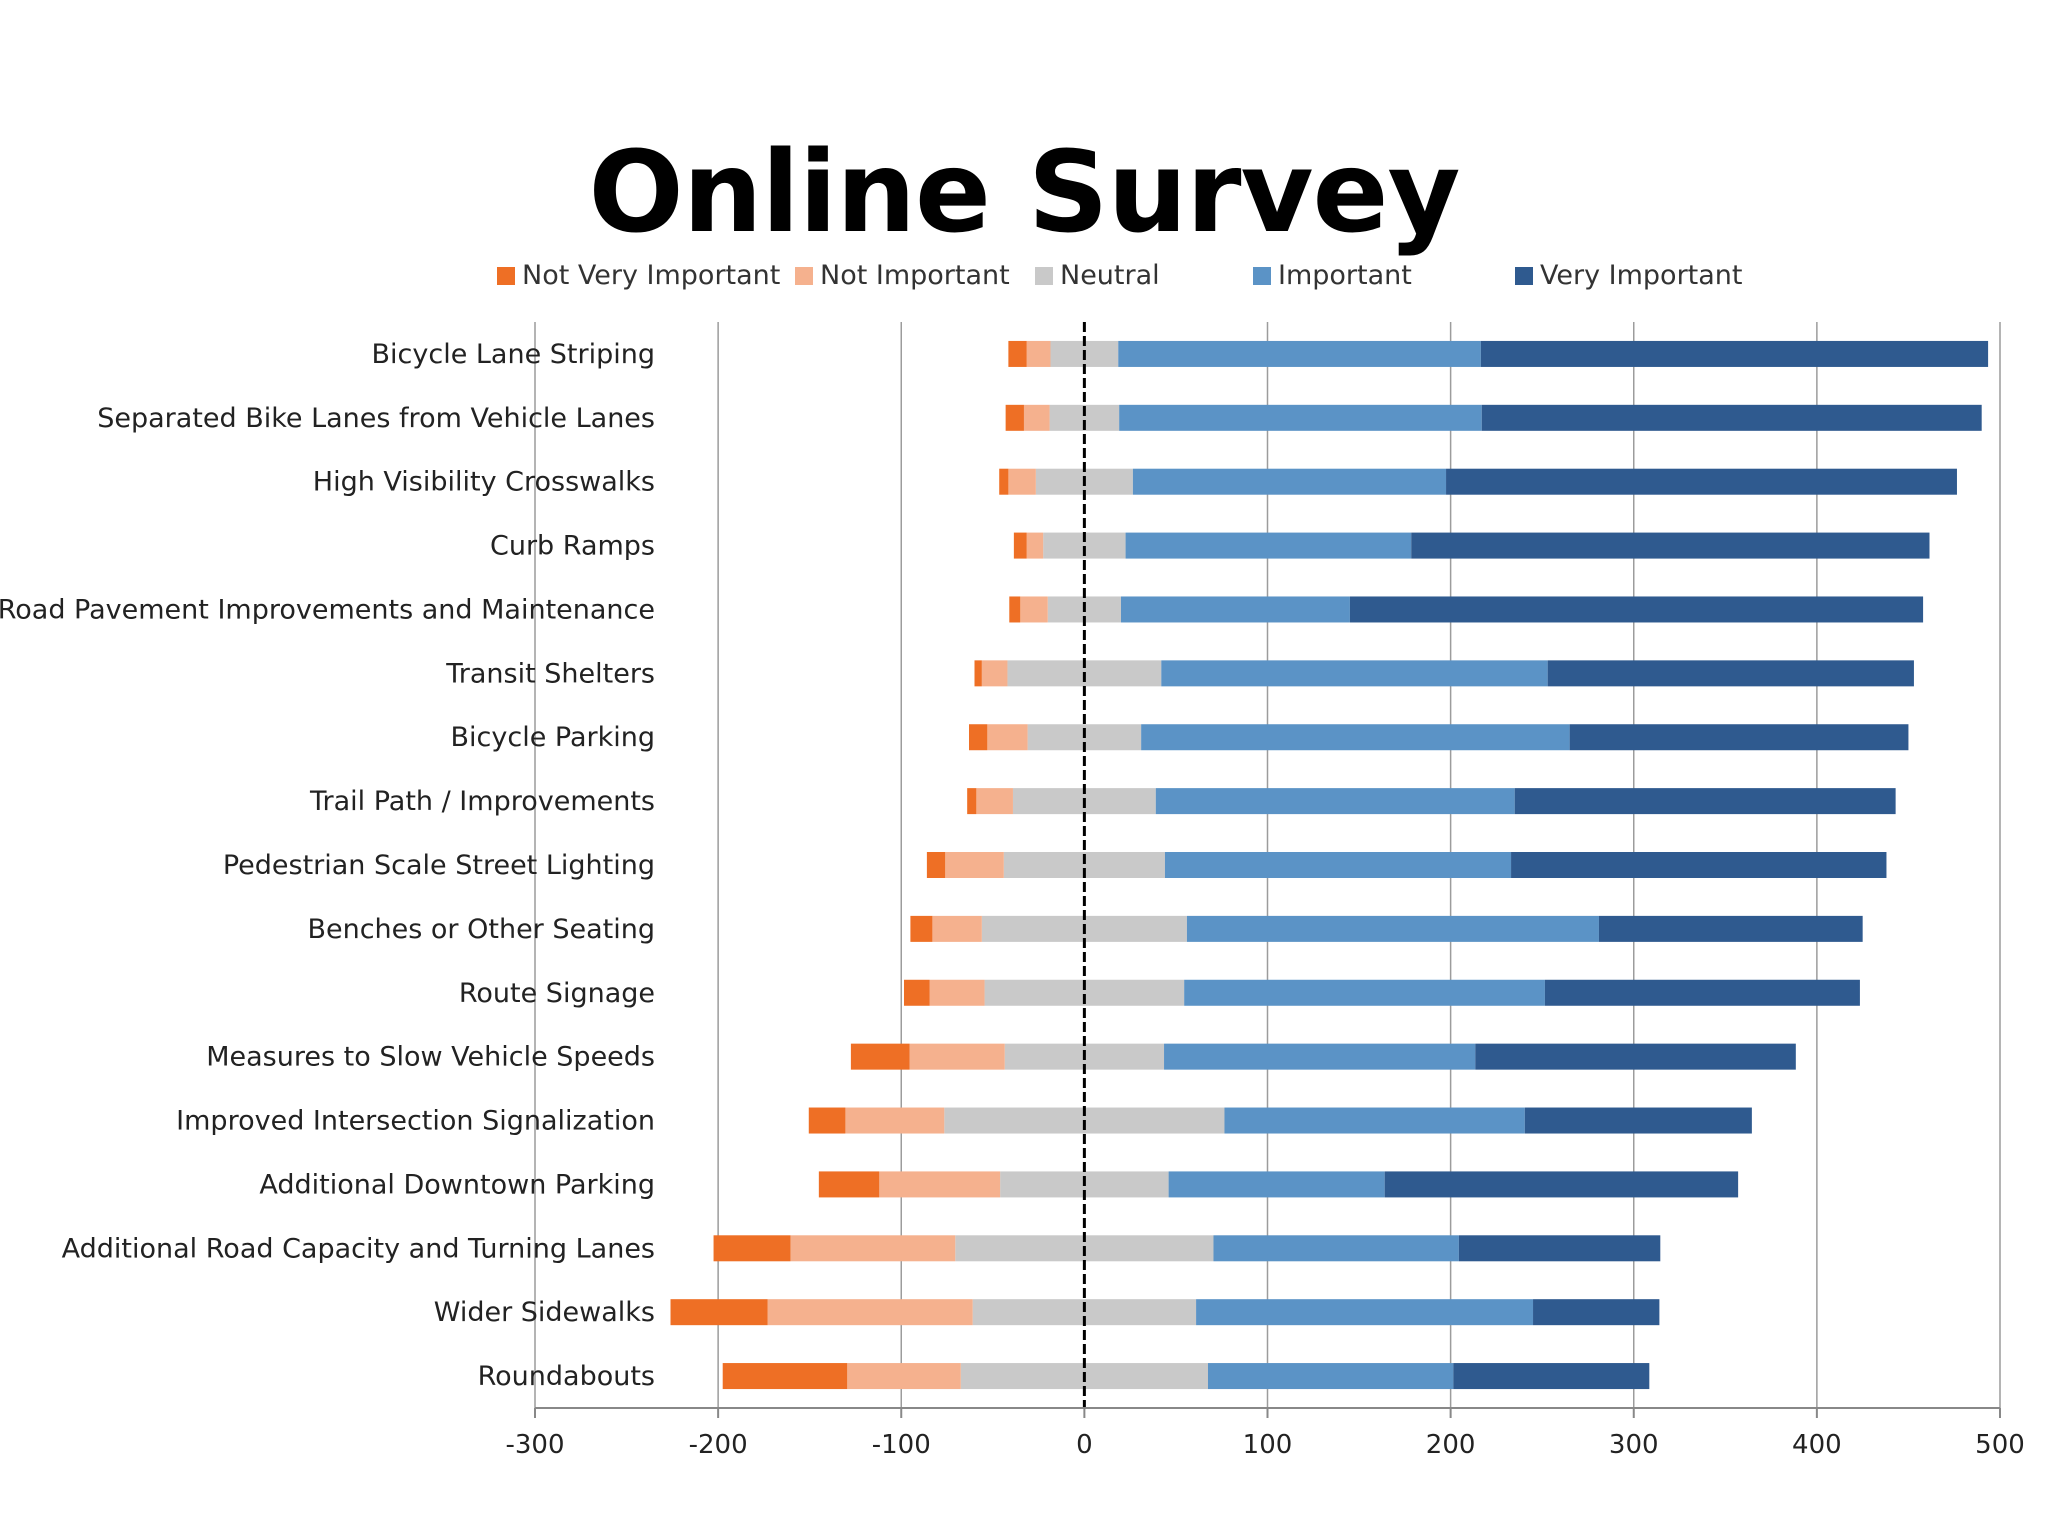 The width and height of the screenshot is (2048, 1536). Describe the element at coordinates (439, 865) in the screenshot. I see `category-label-pedestrian-scale-street-lighting: Pedestrian Scale Street Lighting` at that location.